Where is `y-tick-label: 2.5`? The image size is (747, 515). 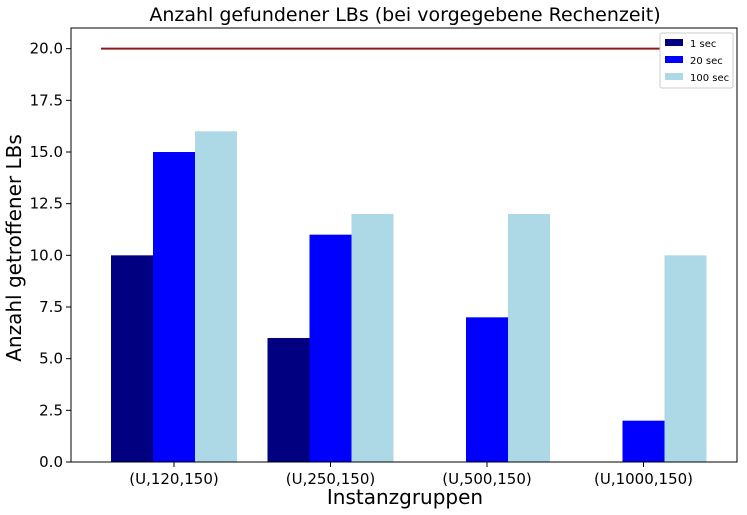
y-tick-label: 2.5 is located at coordinates (51, 410).